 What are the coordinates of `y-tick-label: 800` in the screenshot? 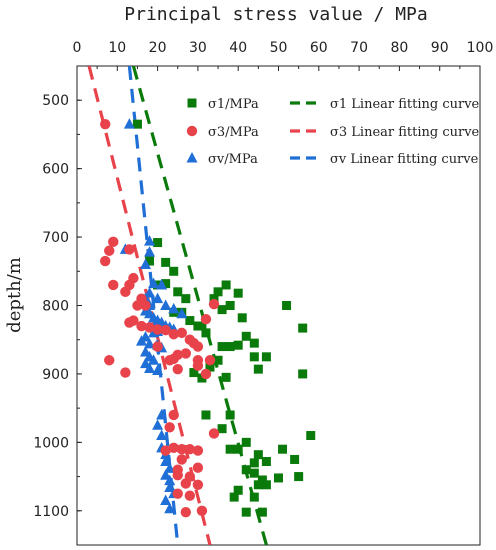 It's located at (55, 307).